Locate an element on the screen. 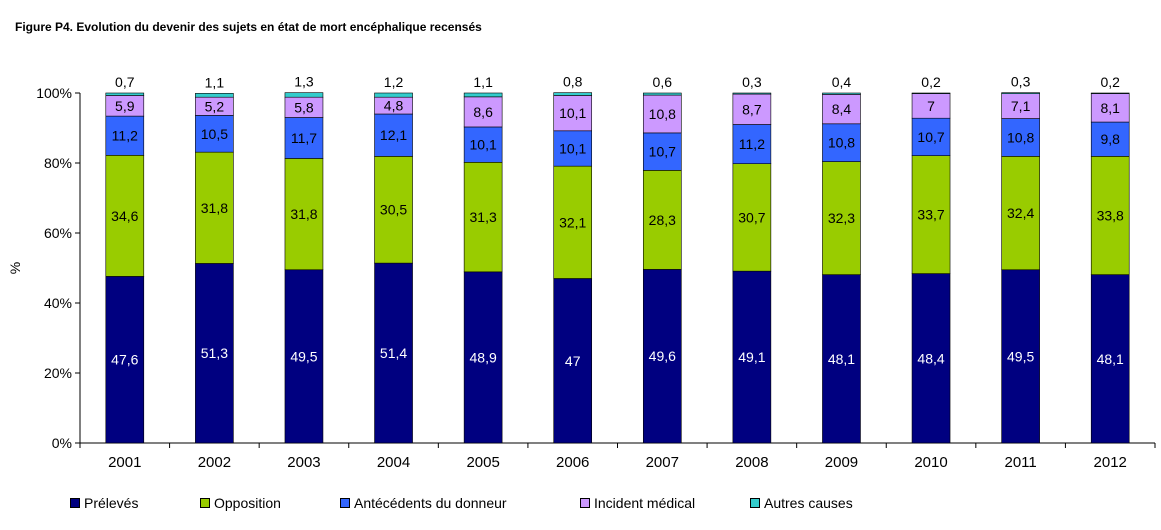 Image resolution: width=1161 pixels, height=530 pixels. legend-item: Opposition is located at coordinates (240, 503).